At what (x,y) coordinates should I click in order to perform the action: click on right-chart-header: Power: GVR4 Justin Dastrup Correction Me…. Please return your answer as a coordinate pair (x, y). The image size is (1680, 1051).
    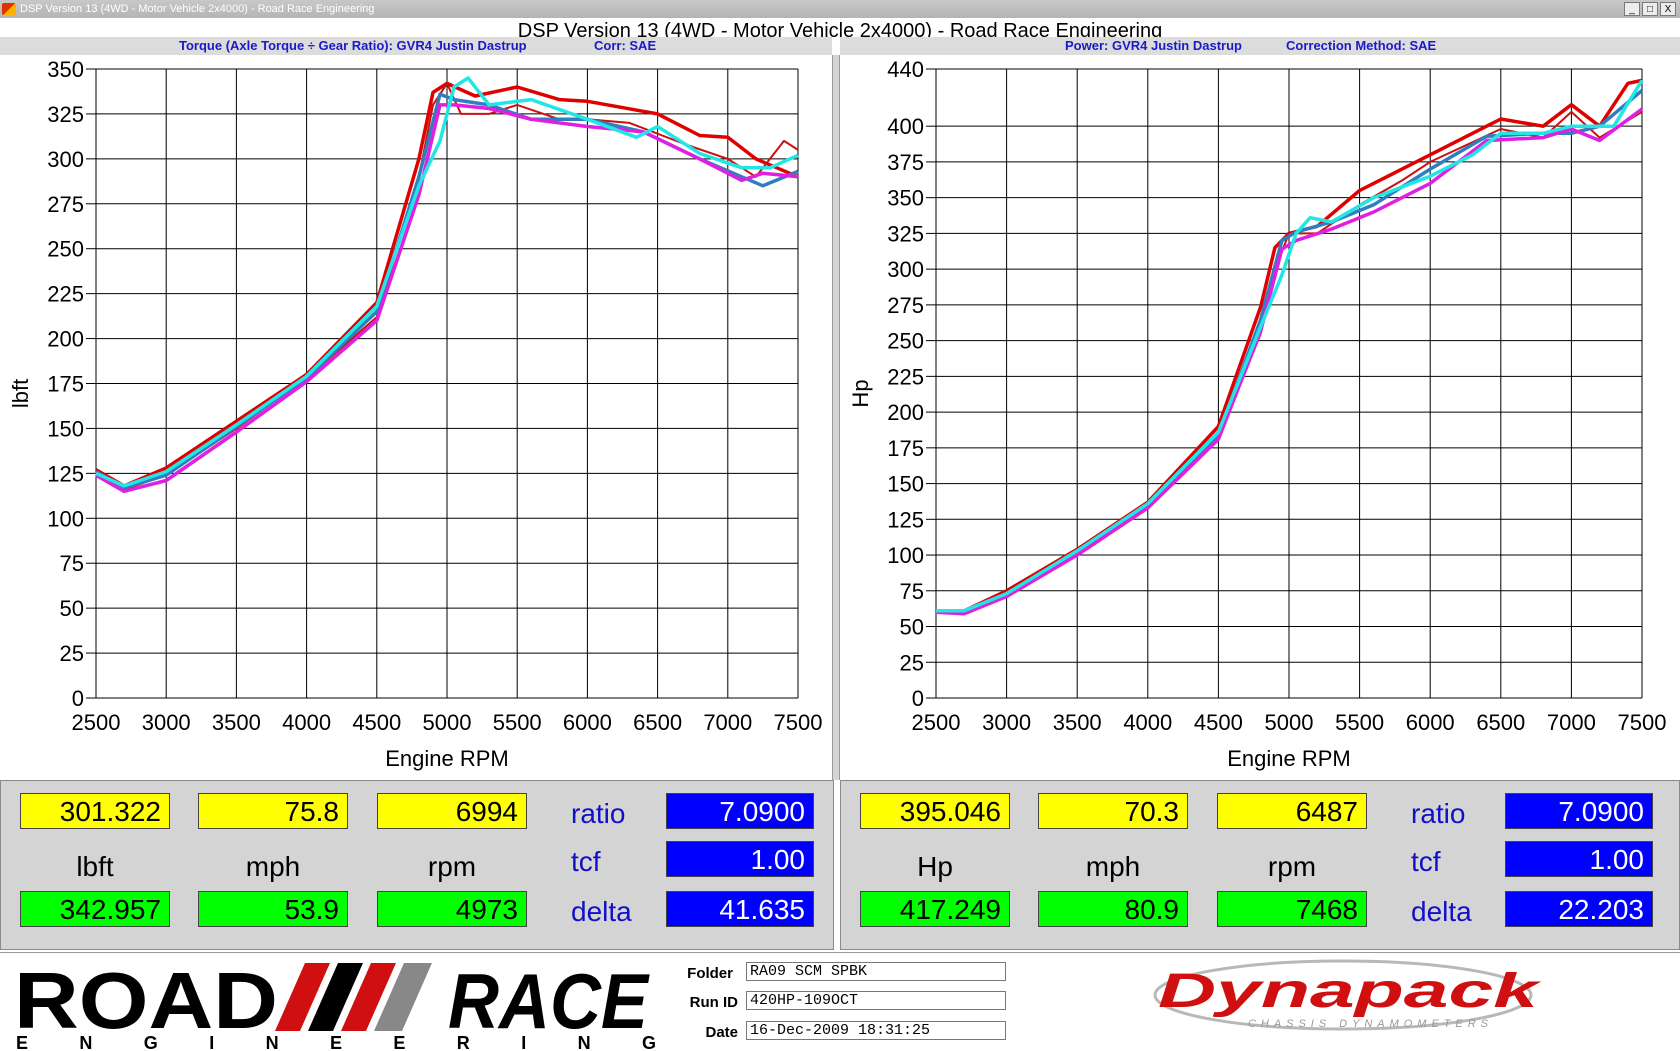
    Looking at the image, I should click on (1260, 46).